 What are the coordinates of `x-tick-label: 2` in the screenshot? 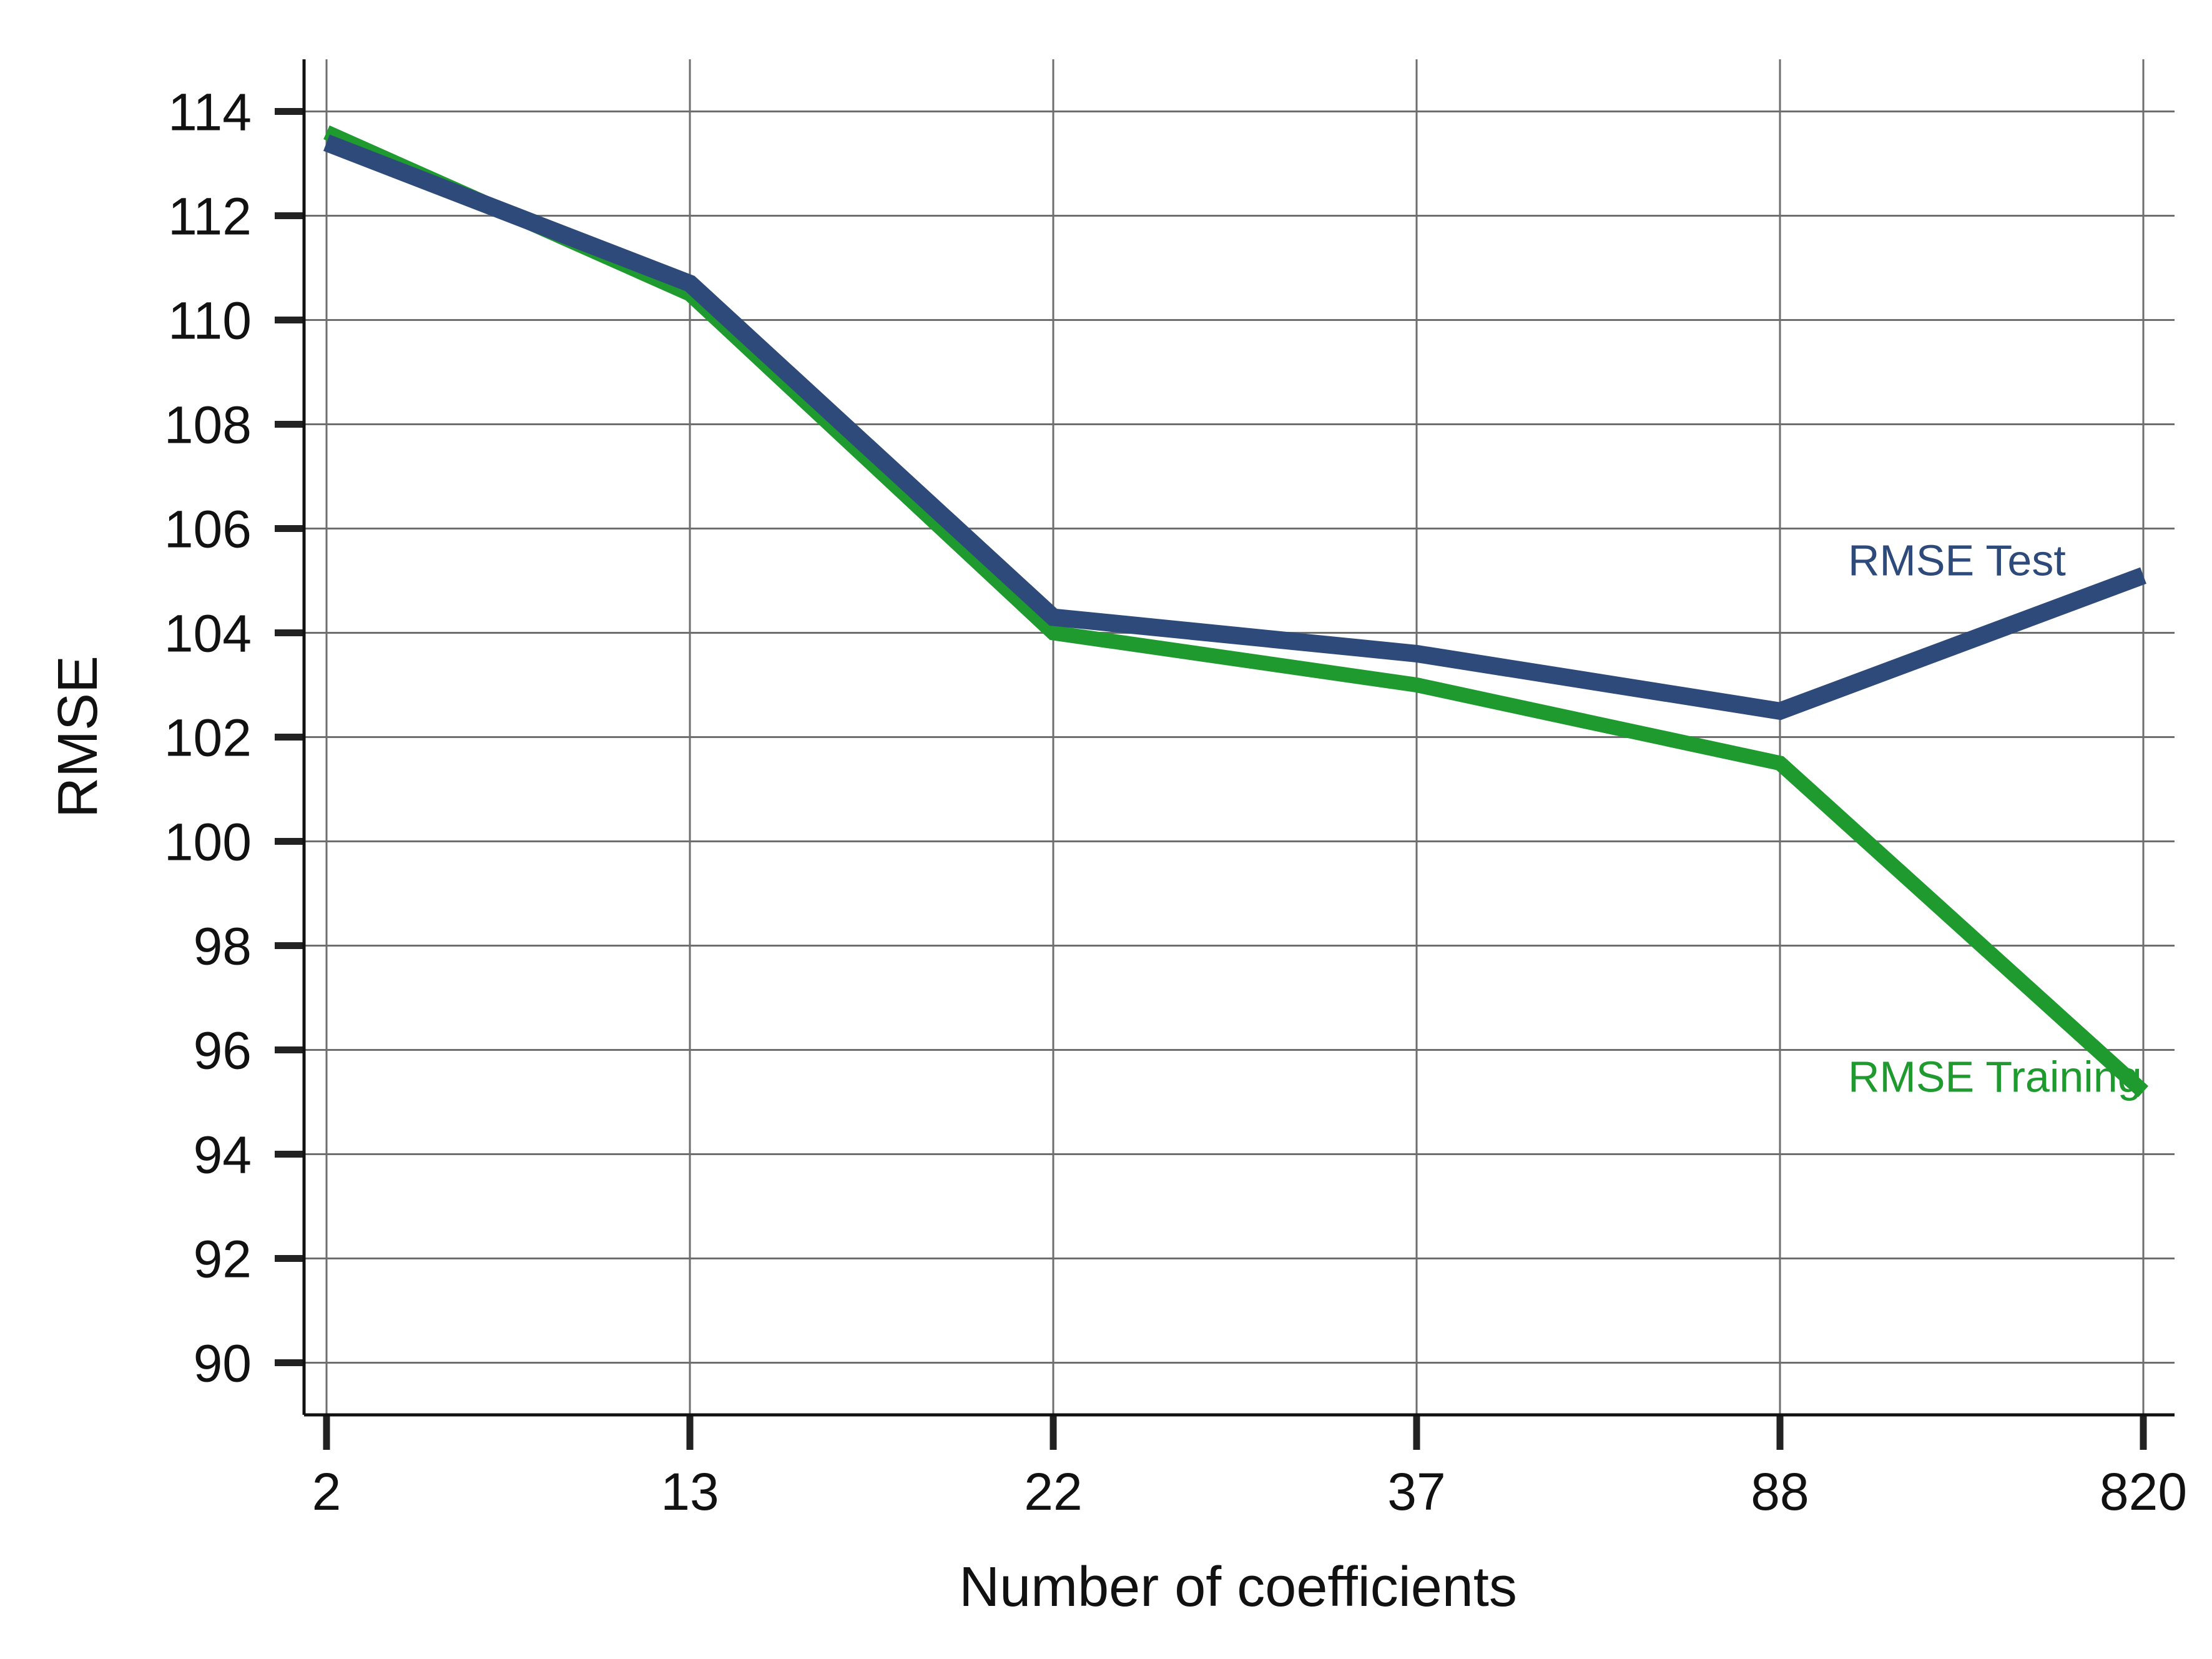 It's located at (327, 1491).